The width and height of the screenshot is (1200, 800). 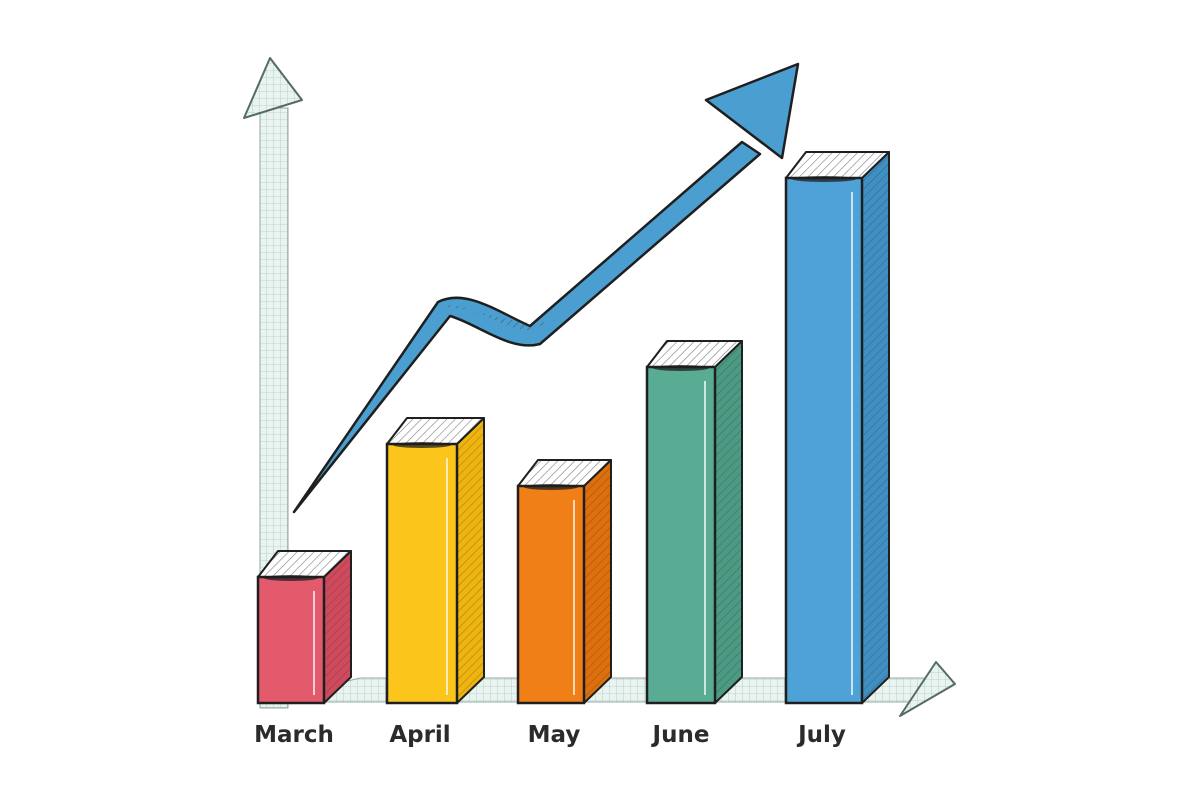 I want to click on bar-april-side-hatch, so click(x=470, y=560).